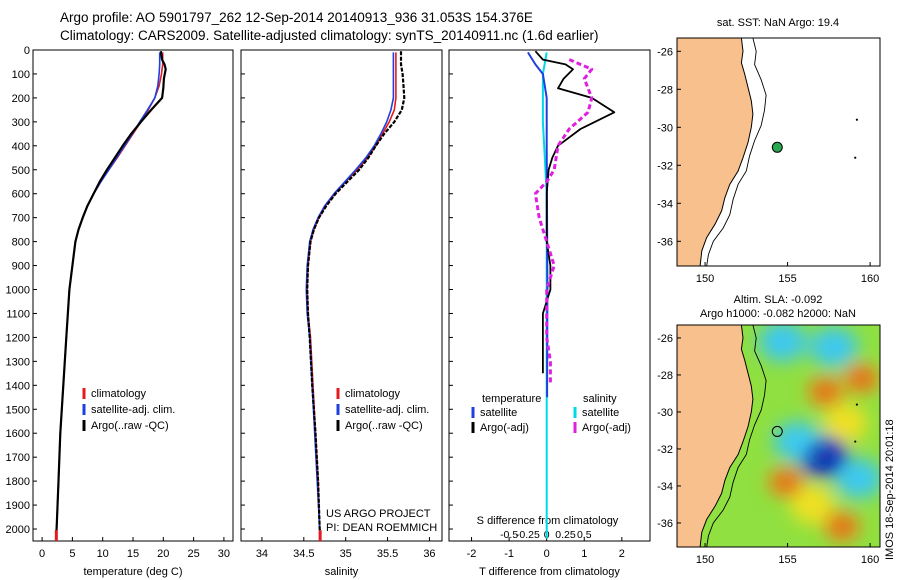  Describe the element at coordinates (547, 554) in the screenshot. I see `difference-x-tick-label: 0` at that location.